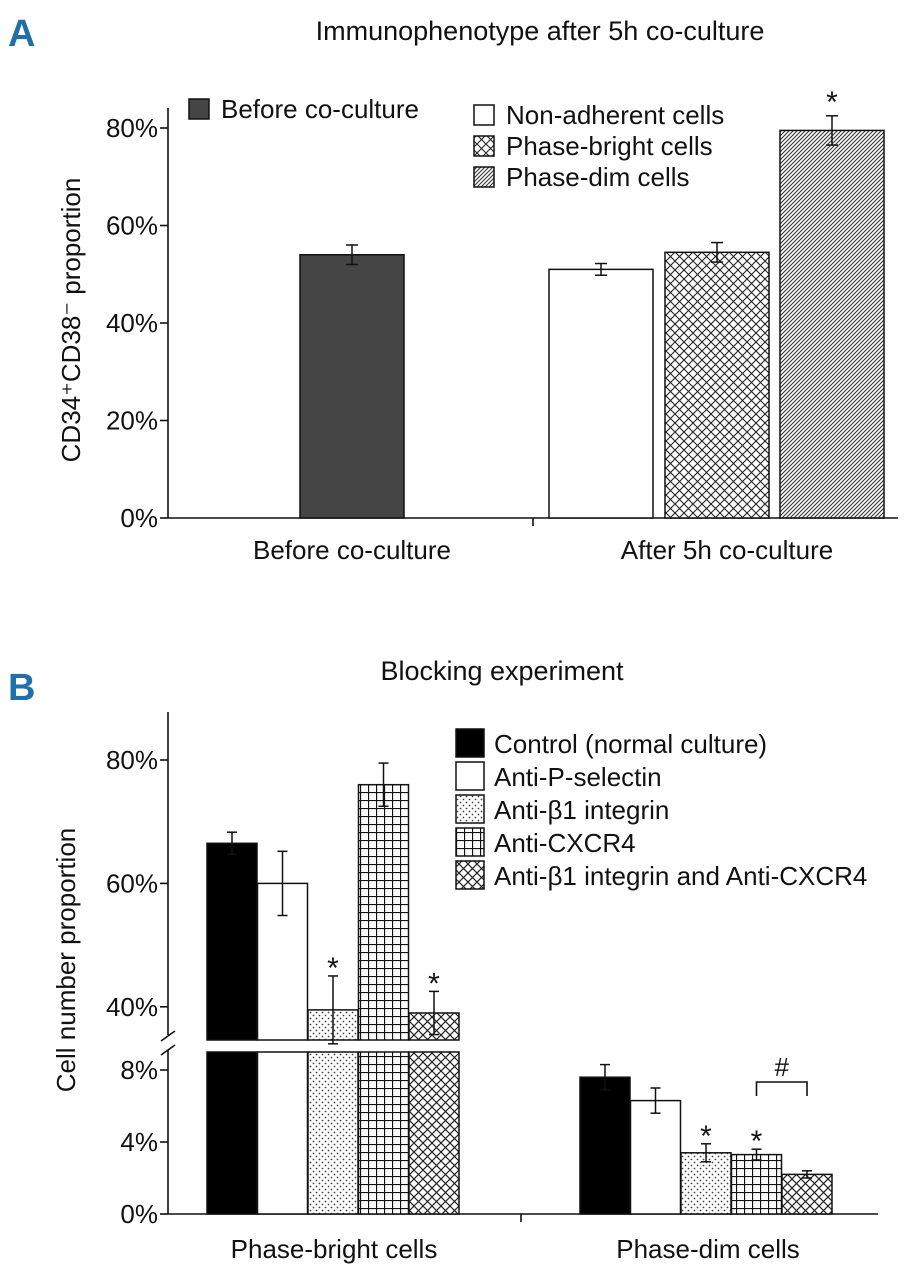 Image resolution: width=919 pixels, height=1280 pixels. I want to click on panel-b-letter: B, so click(21, 688).